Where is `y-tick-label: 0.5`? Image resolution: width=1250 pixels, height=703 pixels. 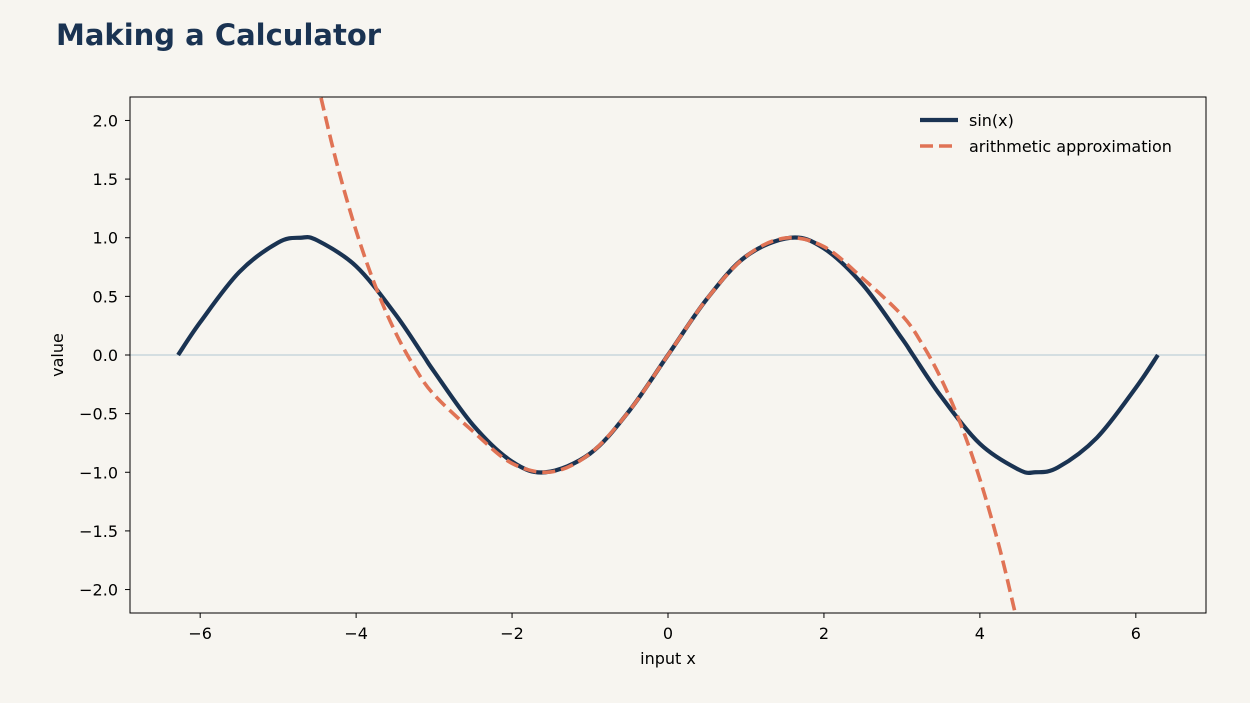
y-tick-label: 0.5 is located at coordinates (105, 296).